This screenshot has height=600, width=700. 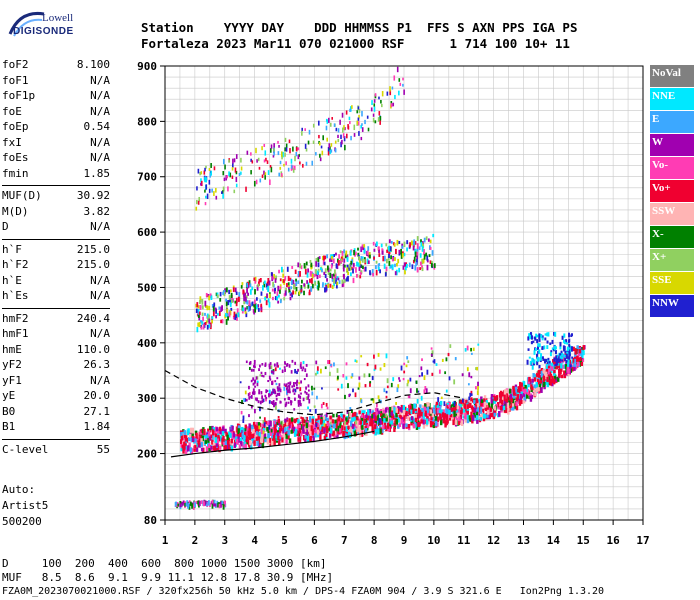 What do you see at coordinates (15, 173) in the screenshot?
I see `param-key: fmin` at bounding box center [15, 173].